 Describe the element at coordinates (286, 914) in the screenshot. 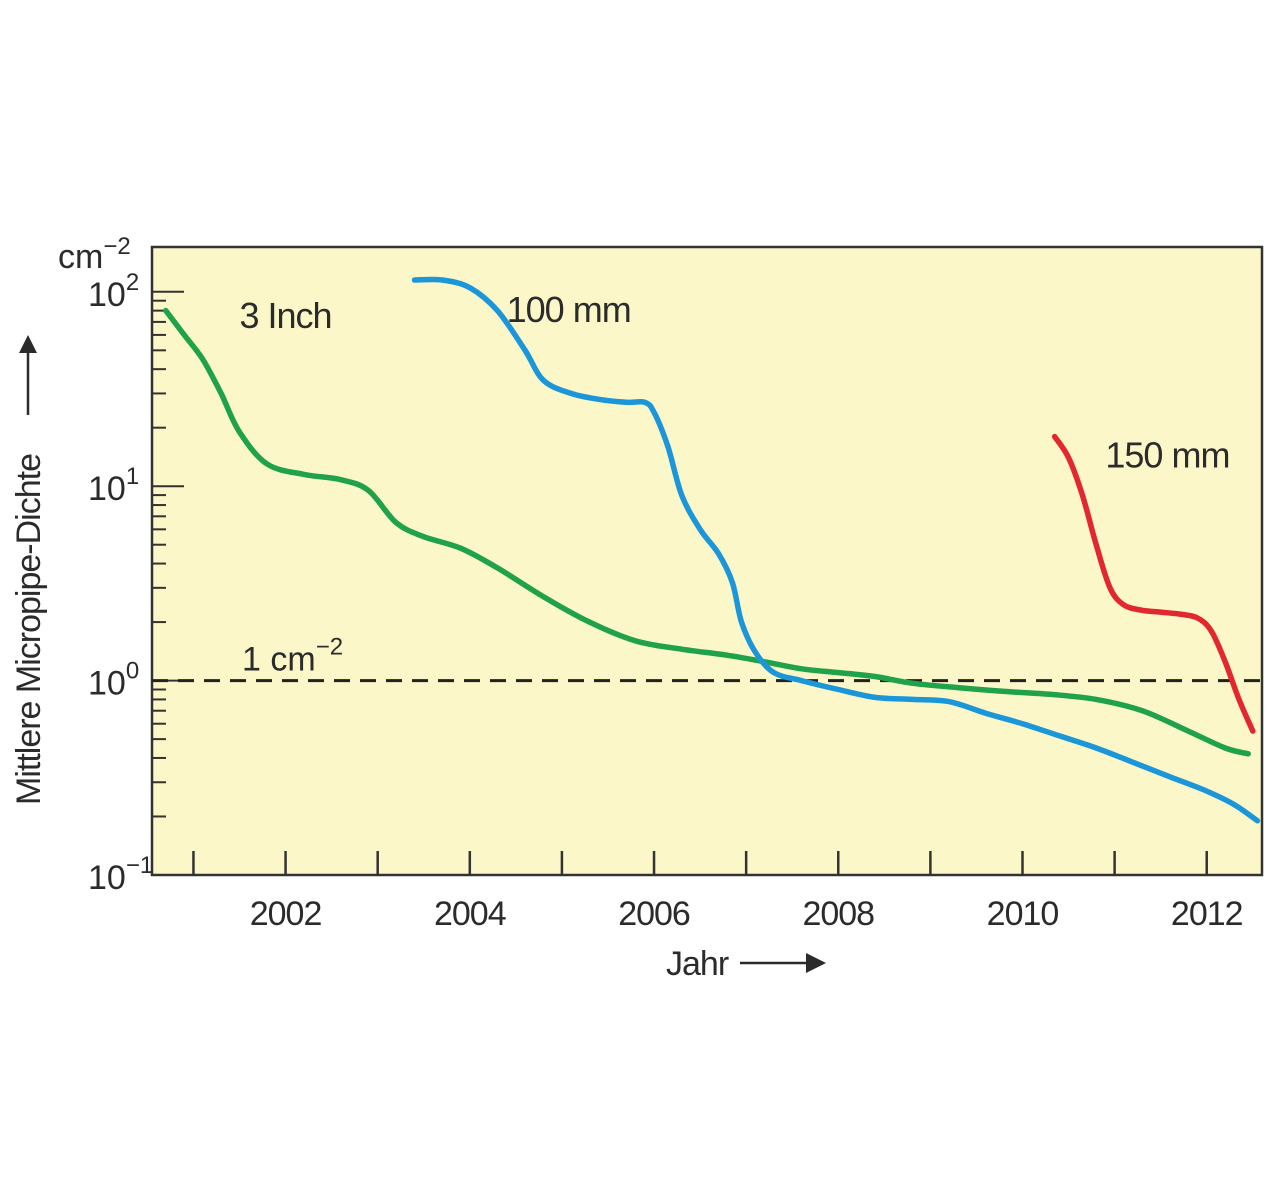

I see `x-tick-label: 2002` at that location.